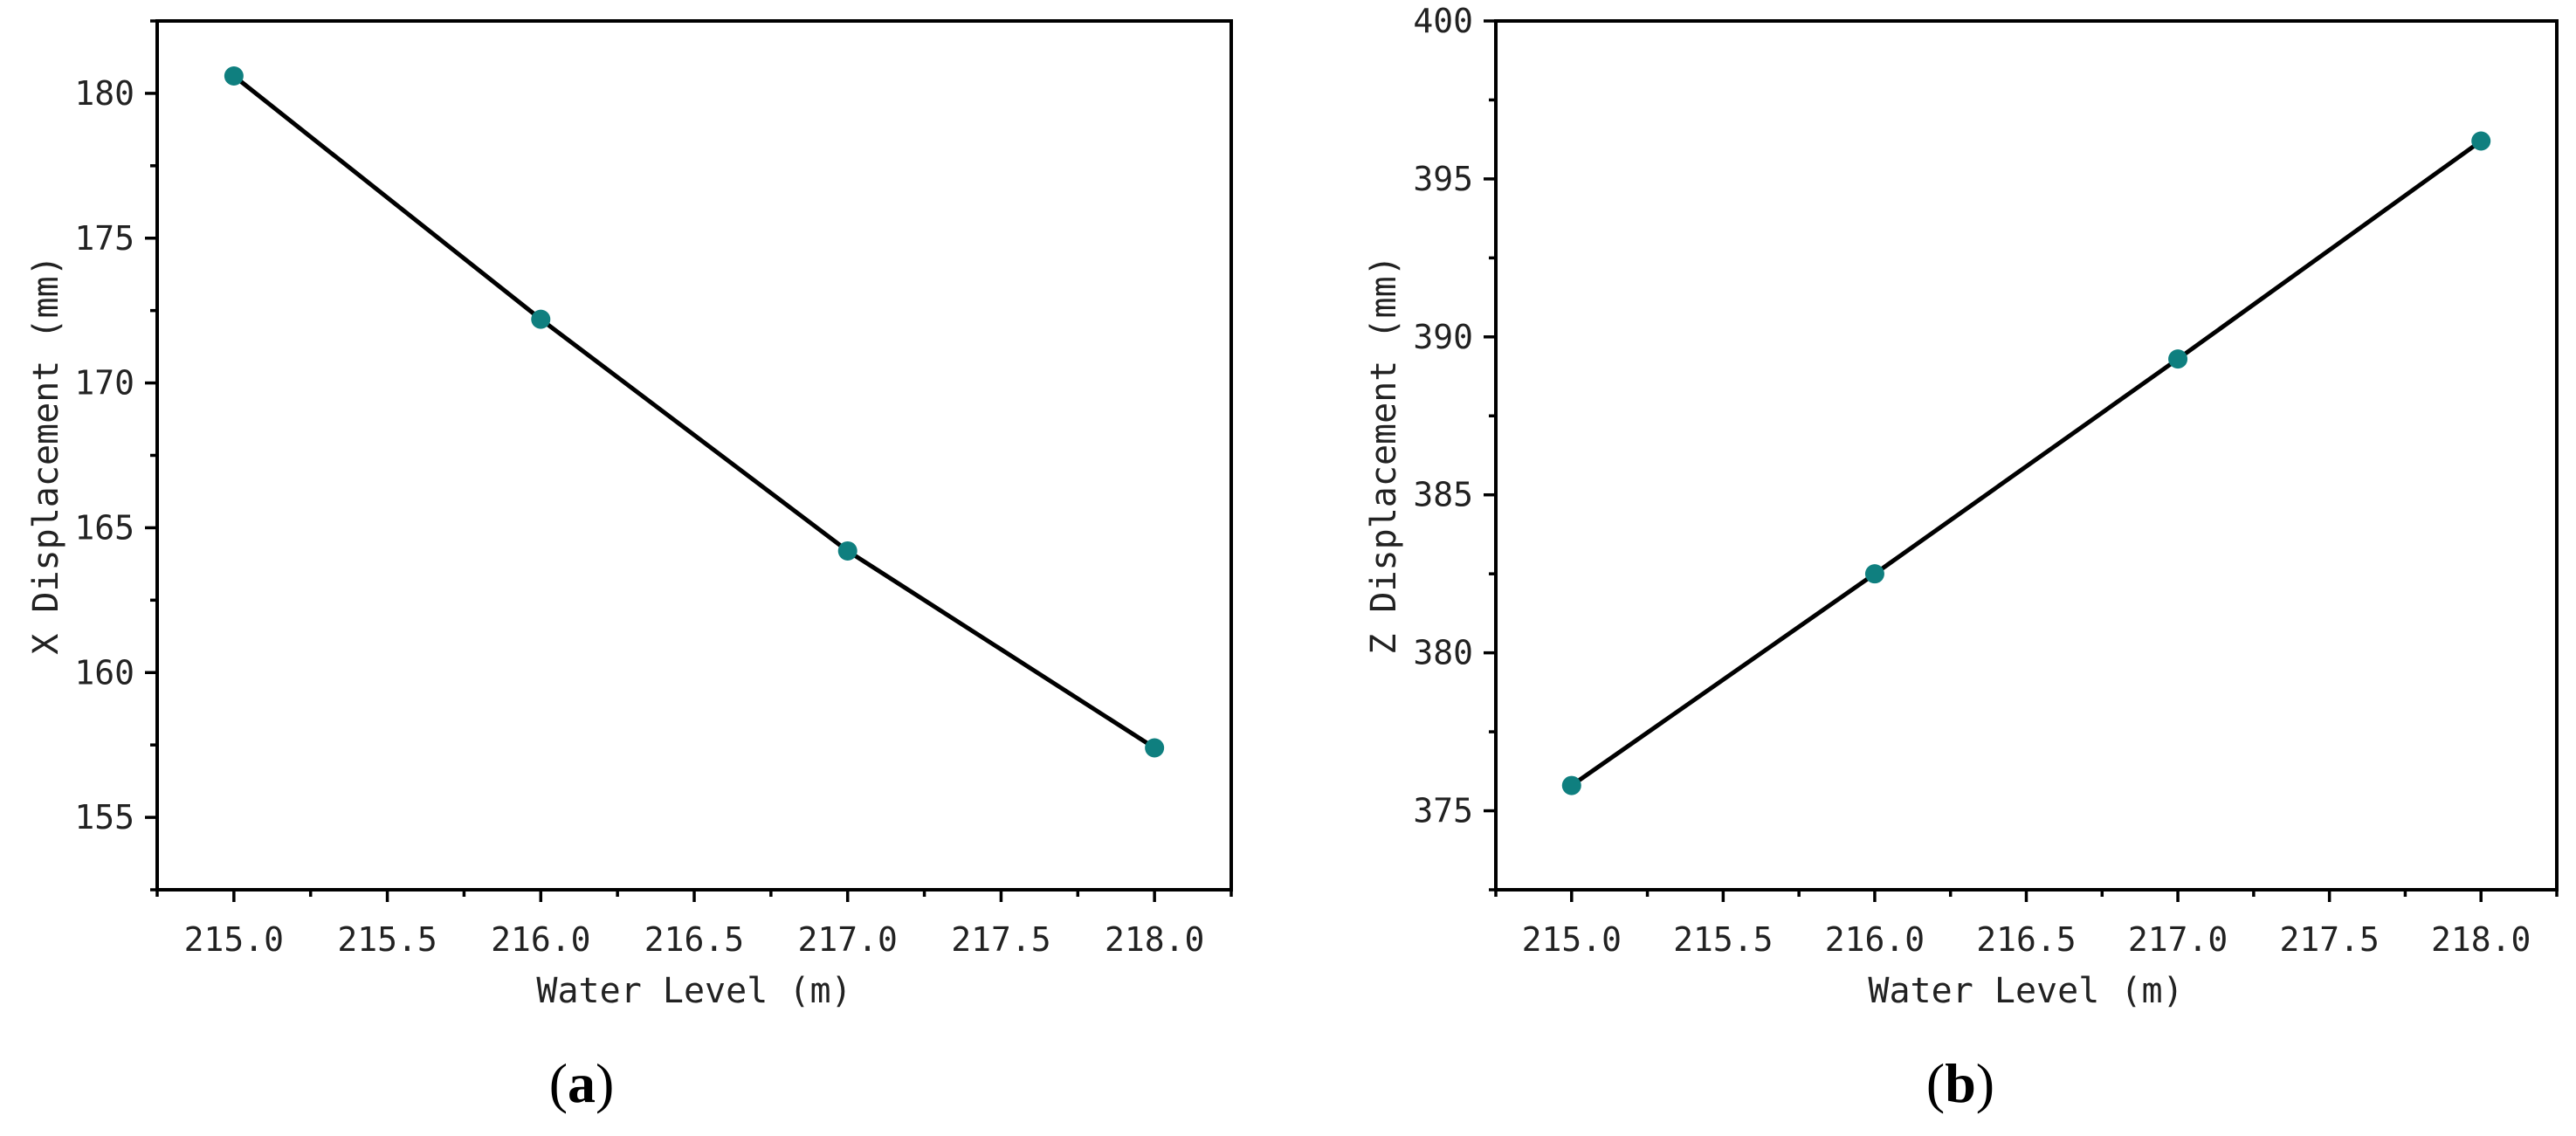  I want to click on y-tick-label: 160, so click(104, 672).